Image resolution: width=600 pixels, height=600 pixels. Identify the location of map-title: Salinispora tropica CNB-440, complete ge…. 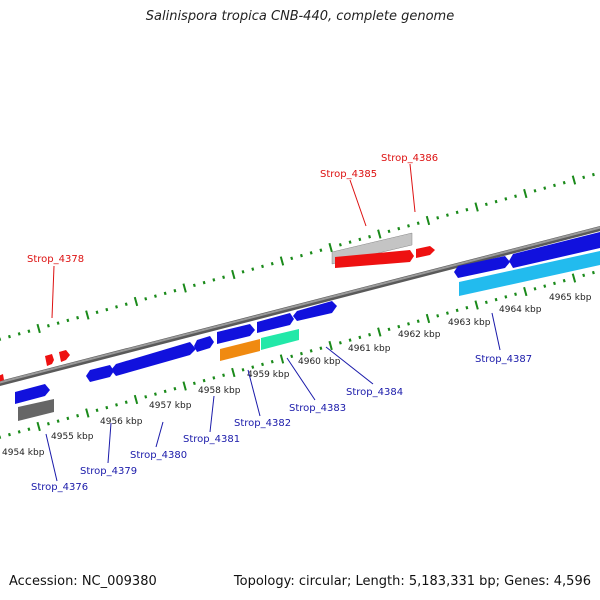
(300, 16).